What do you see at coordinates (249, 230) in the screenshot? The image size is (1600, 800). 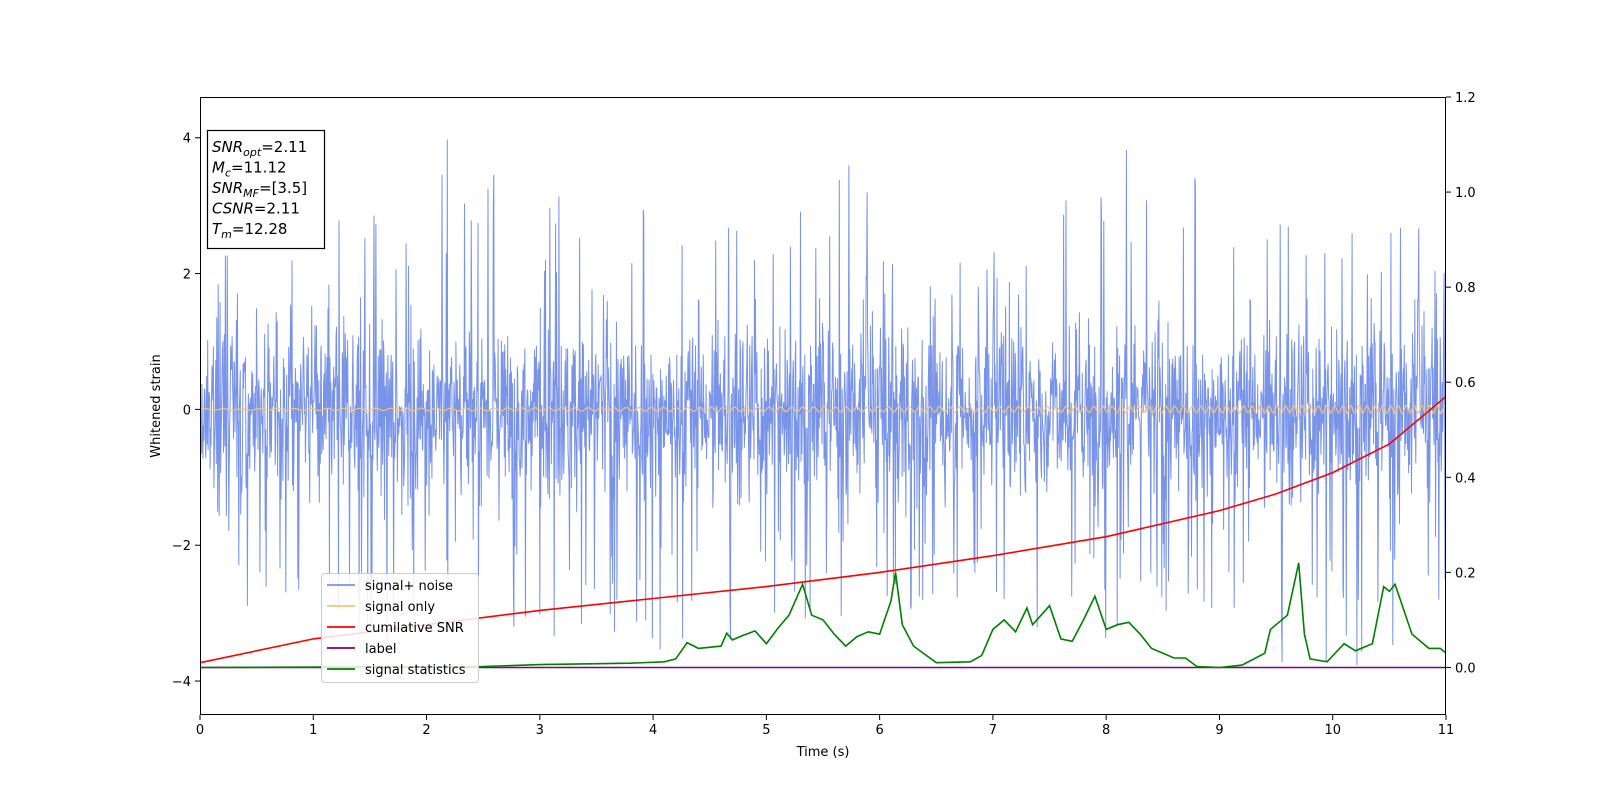 I see `info-box-line: Tm=12.28` at bounding box center [249, 230].